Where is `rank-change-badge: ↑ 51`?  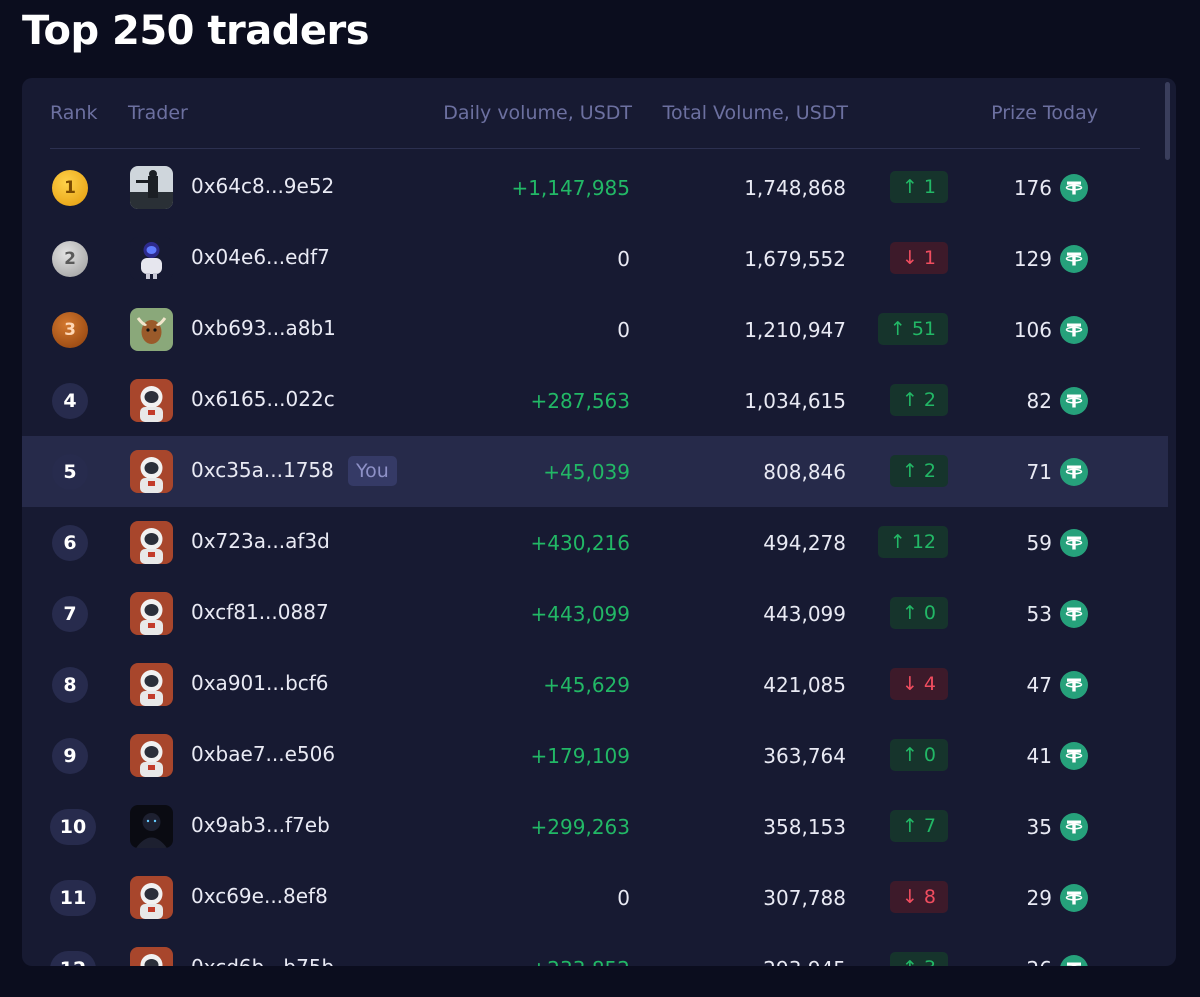 rank-change-badge: ↑ 51 is located at coordinates (912, 329).